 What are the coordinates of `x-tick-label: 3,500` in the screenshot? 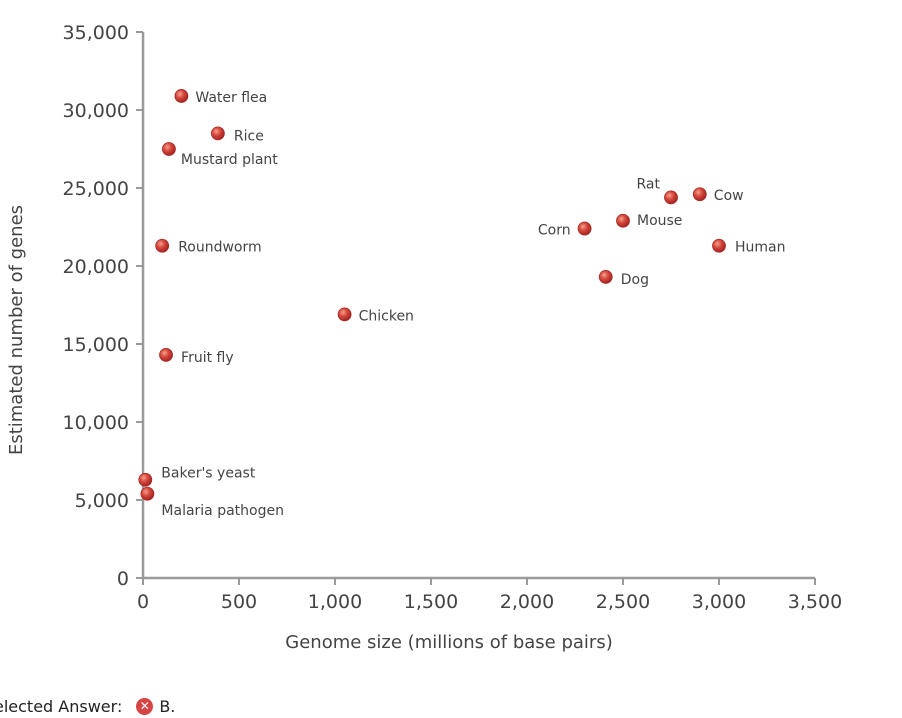 It's located at (815, 602).